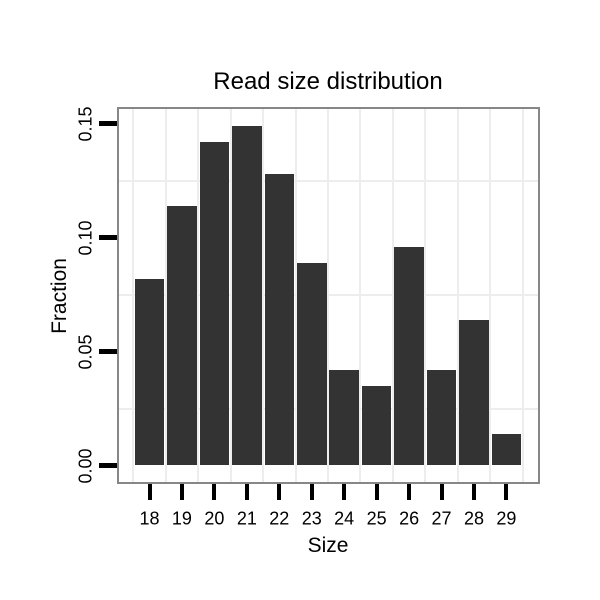 This screenshot has height=600, width=600. Describe the element at coordinates (441, 518) in the screenshot. I see `x-tick-label: 27` at that location.